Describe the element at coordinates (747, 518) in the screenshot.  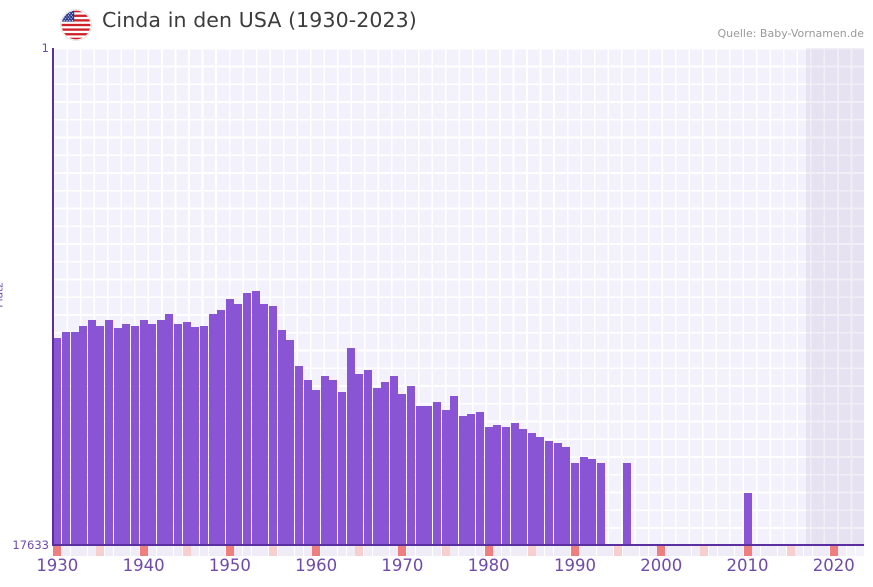
I see `bar-2010` at that location.